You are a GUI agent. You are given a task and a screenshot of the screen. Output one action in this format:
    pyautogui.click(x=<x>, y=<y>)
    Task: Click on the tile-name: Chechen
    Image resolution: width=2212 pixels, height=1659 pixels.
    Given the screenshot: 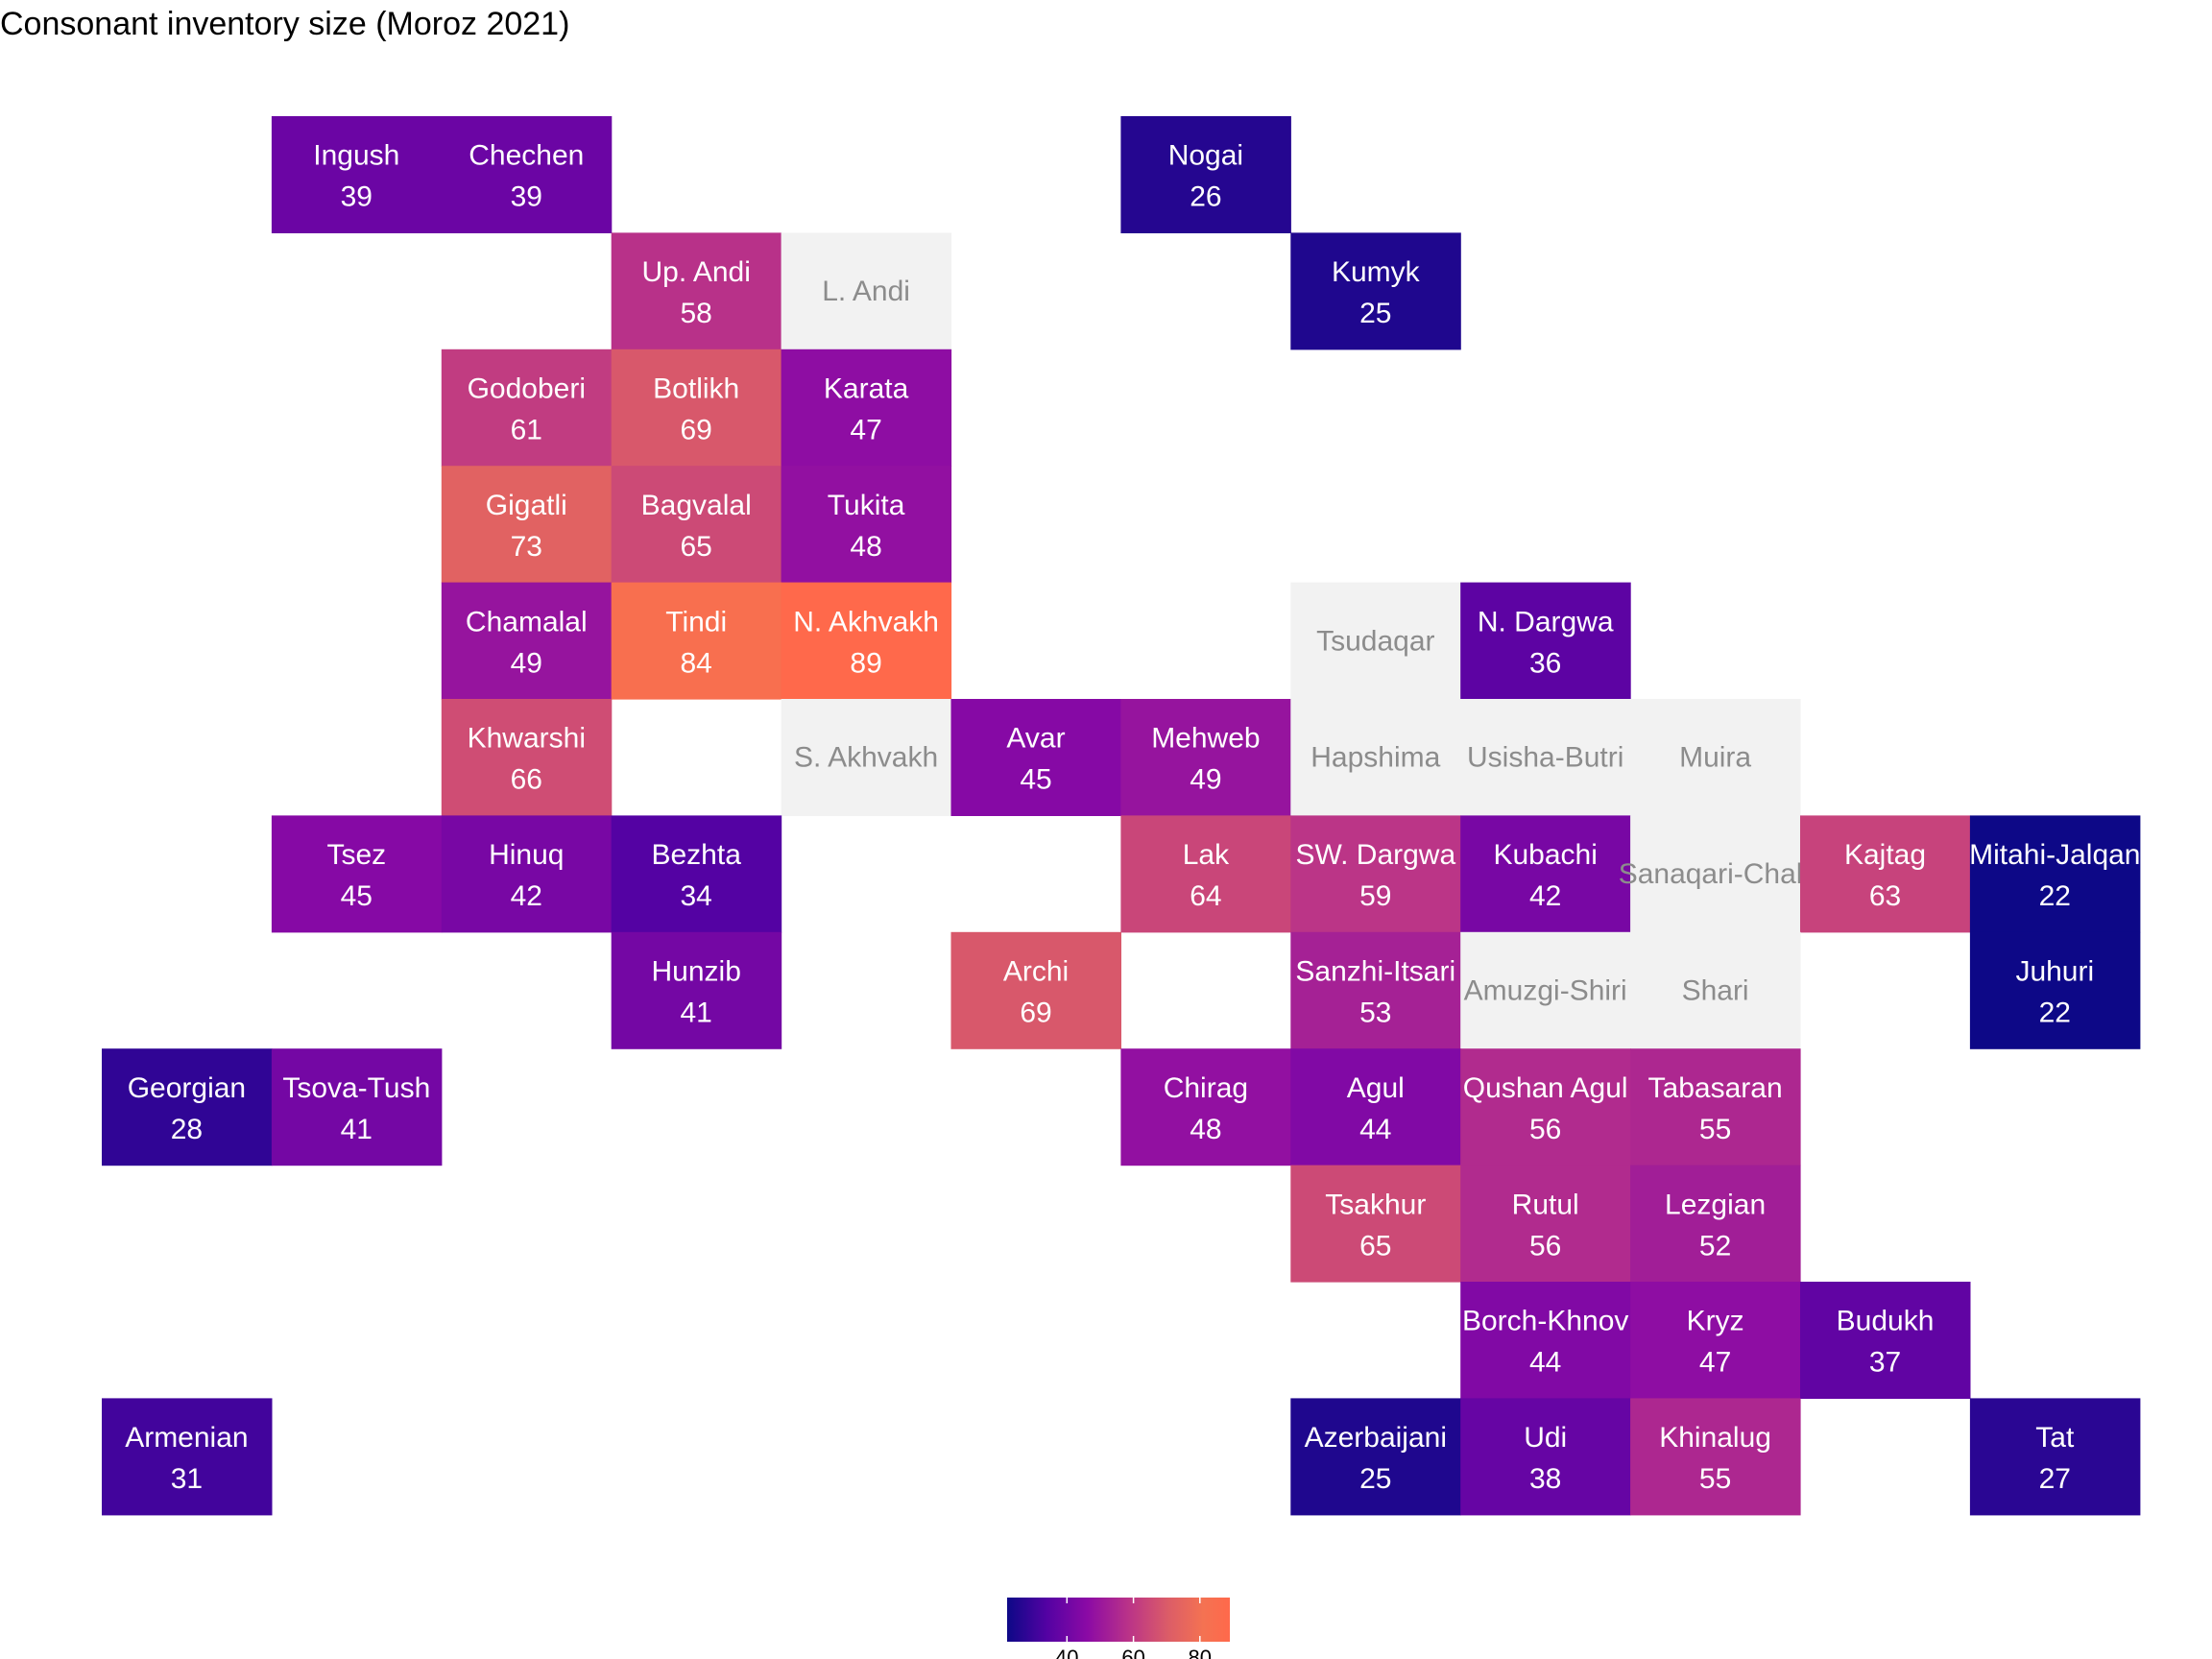 What is the action you would take?
    pyautogui.click(x=526, y=156)
    